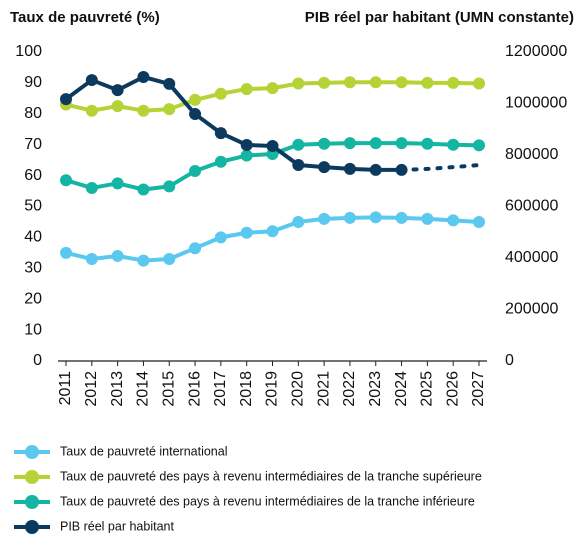  Describe the element at coordinates (401, 389) in the screenshot. I see `x-tick-label: 2024` at that location.